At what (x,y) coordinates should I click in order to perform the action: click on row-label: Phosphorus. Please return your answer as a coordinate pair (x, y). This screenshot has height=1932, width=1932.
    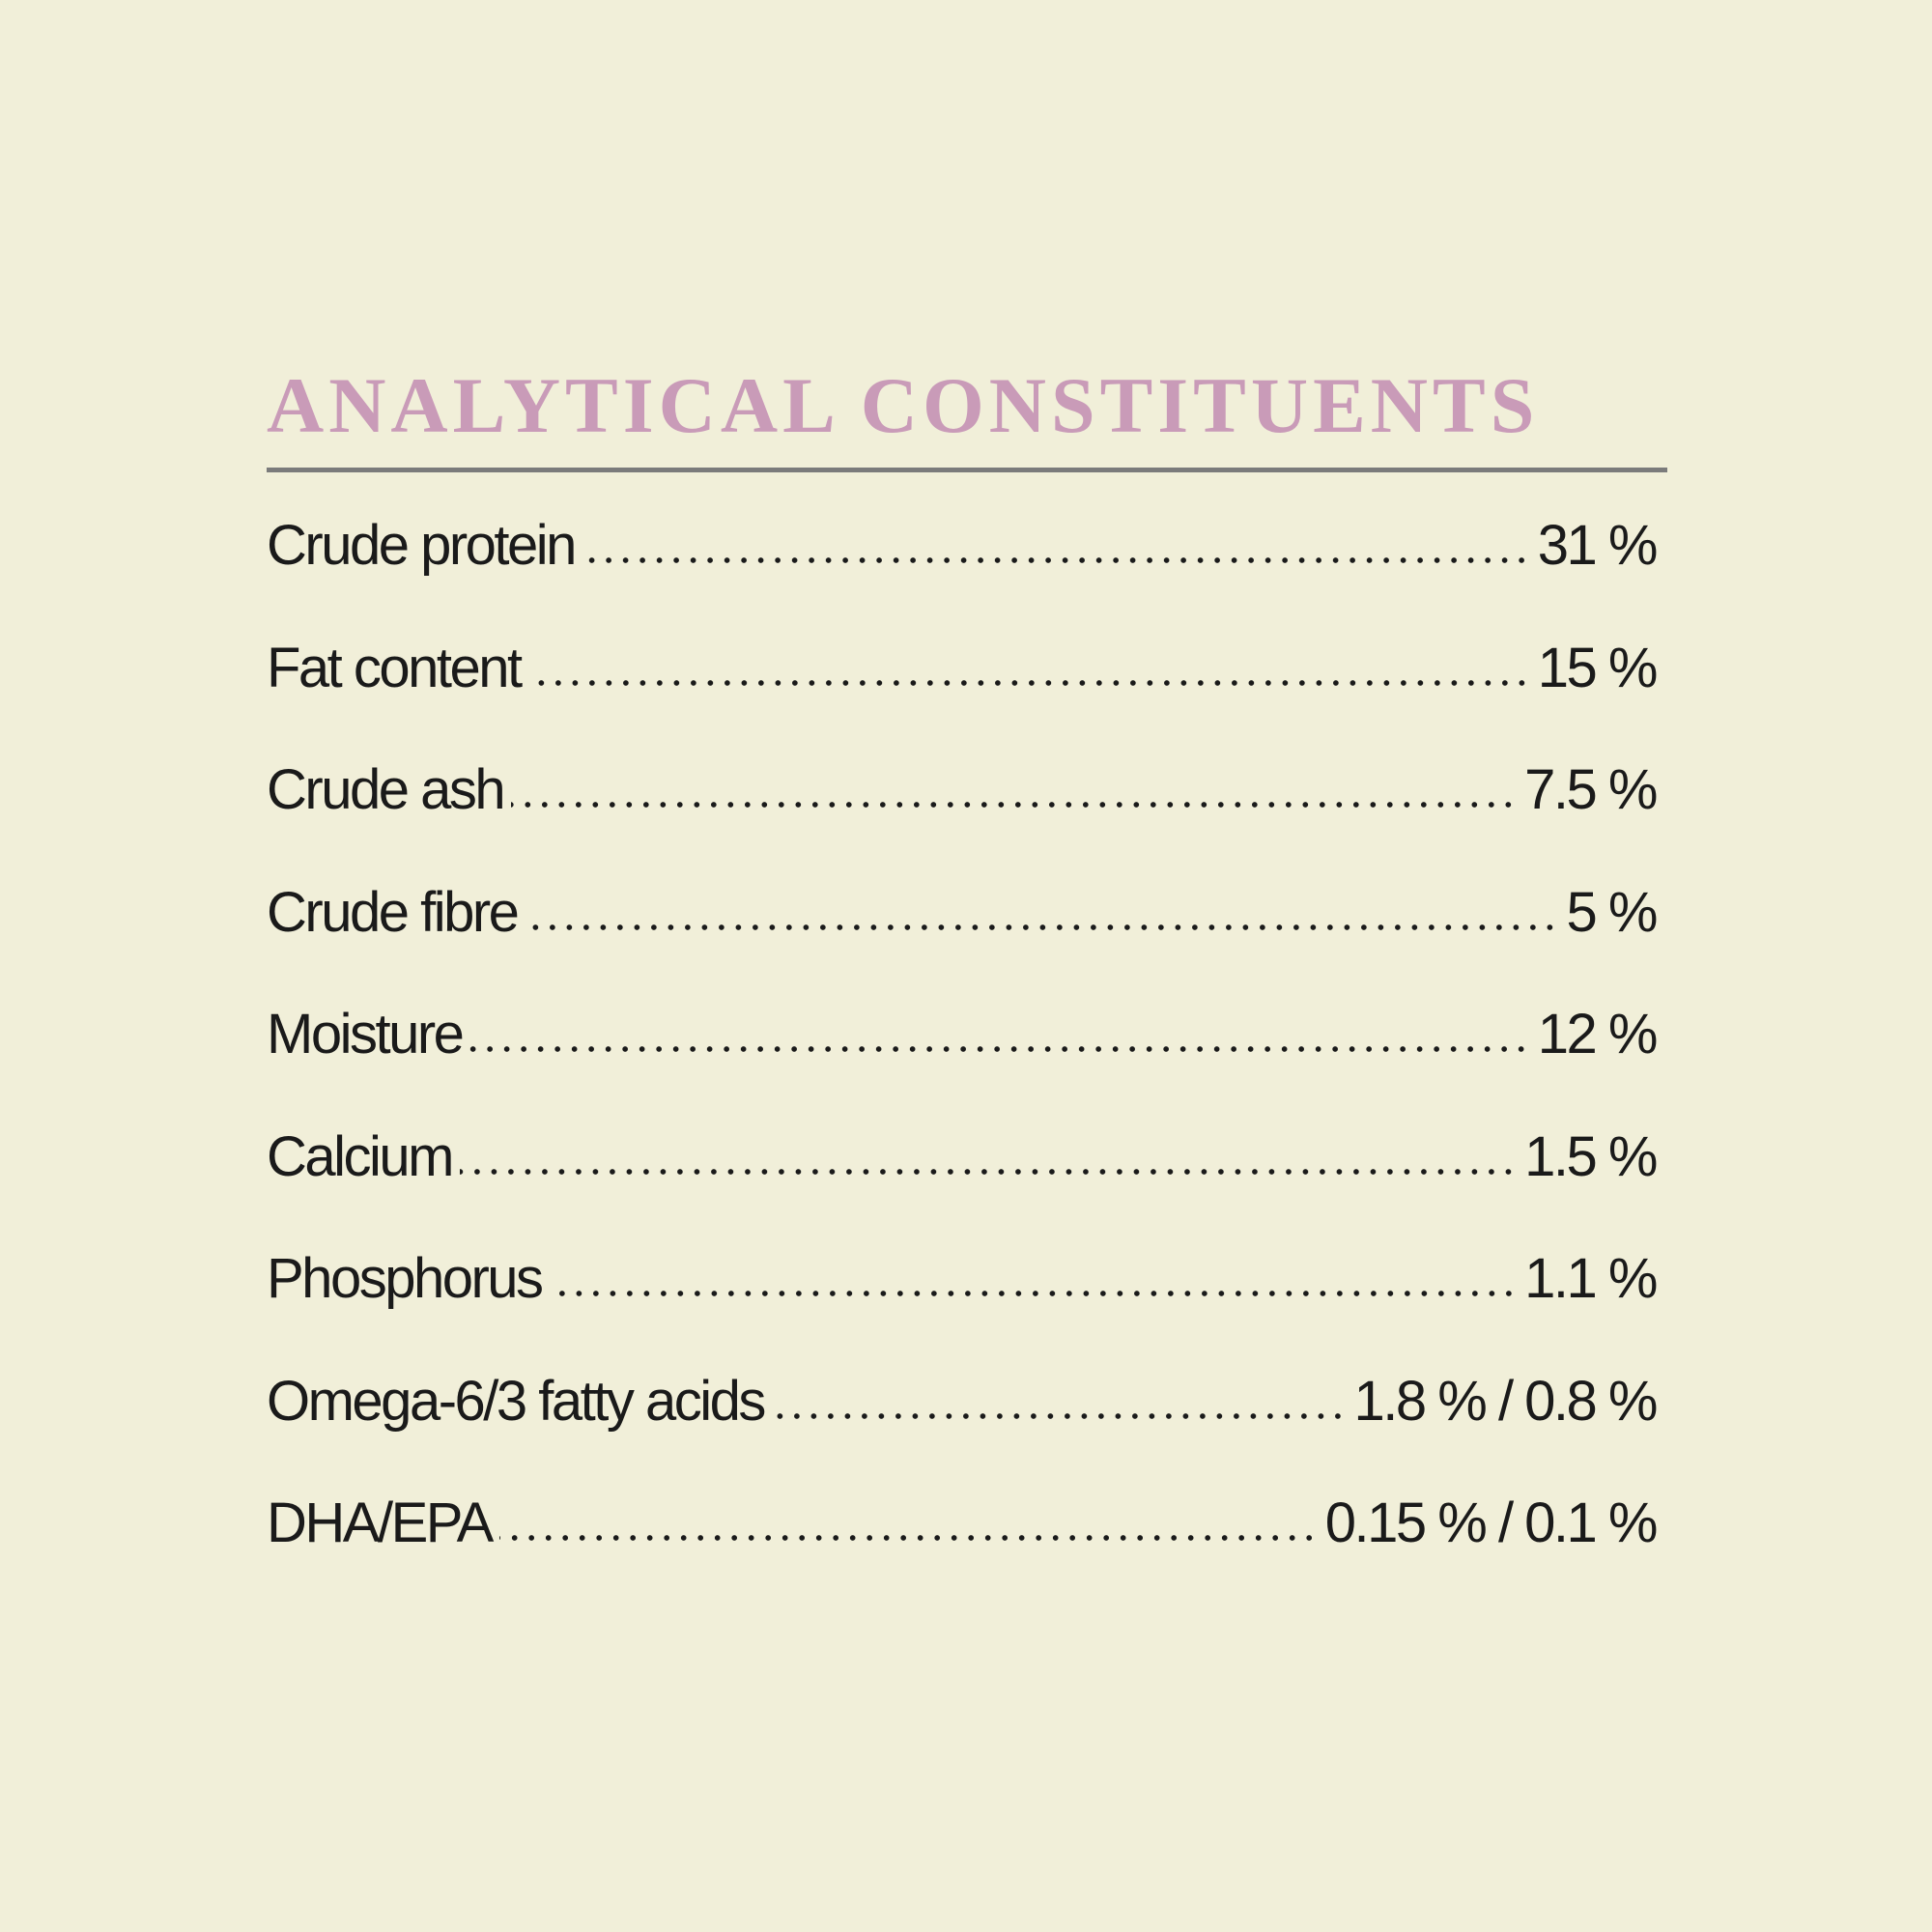
    Looking at the image, I should click on (405, 1278).